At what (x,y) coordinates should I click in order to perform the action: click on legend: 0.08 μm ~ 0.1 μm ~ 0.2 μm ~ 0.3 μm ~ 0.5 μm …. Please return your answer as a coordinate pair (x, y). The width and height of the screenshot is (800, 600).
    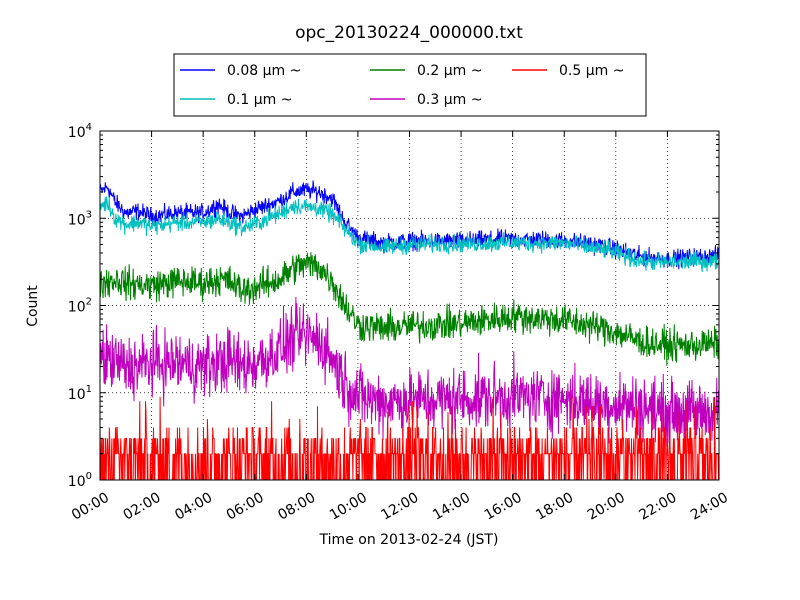
    Looking at the image, I should click on (410, 85).